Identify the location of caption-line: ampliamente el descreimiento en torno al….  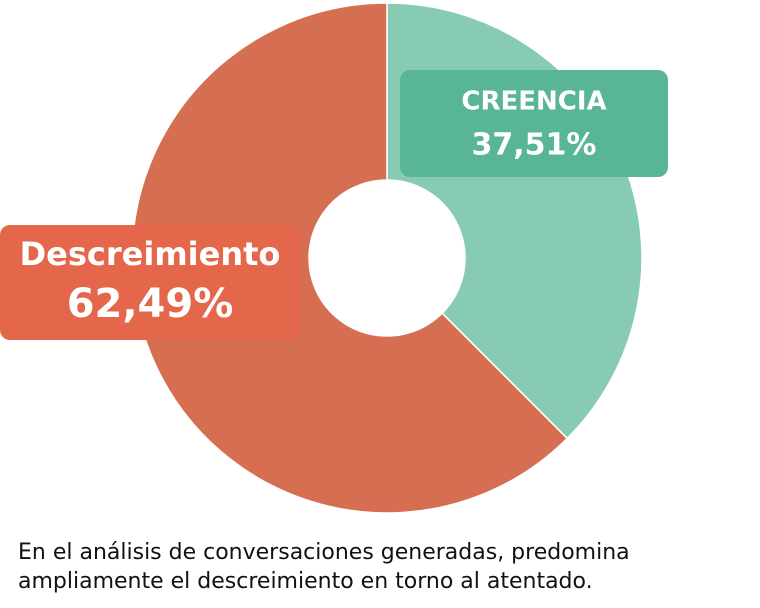
(305, 581).